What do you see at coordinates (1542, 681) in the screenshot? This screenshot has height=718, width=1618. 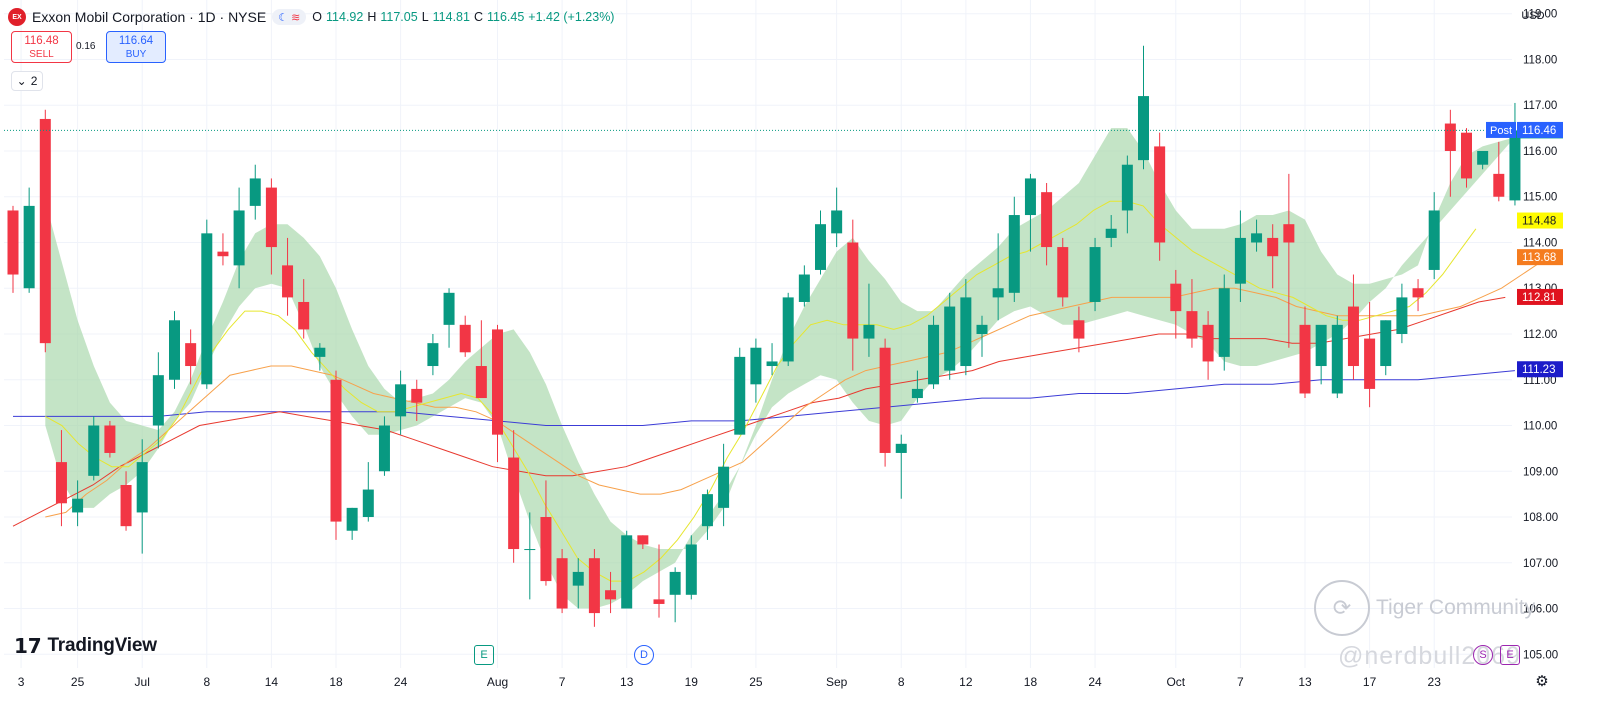 I see `gear-icon: ⚙` at bounding box center [1542, 681].